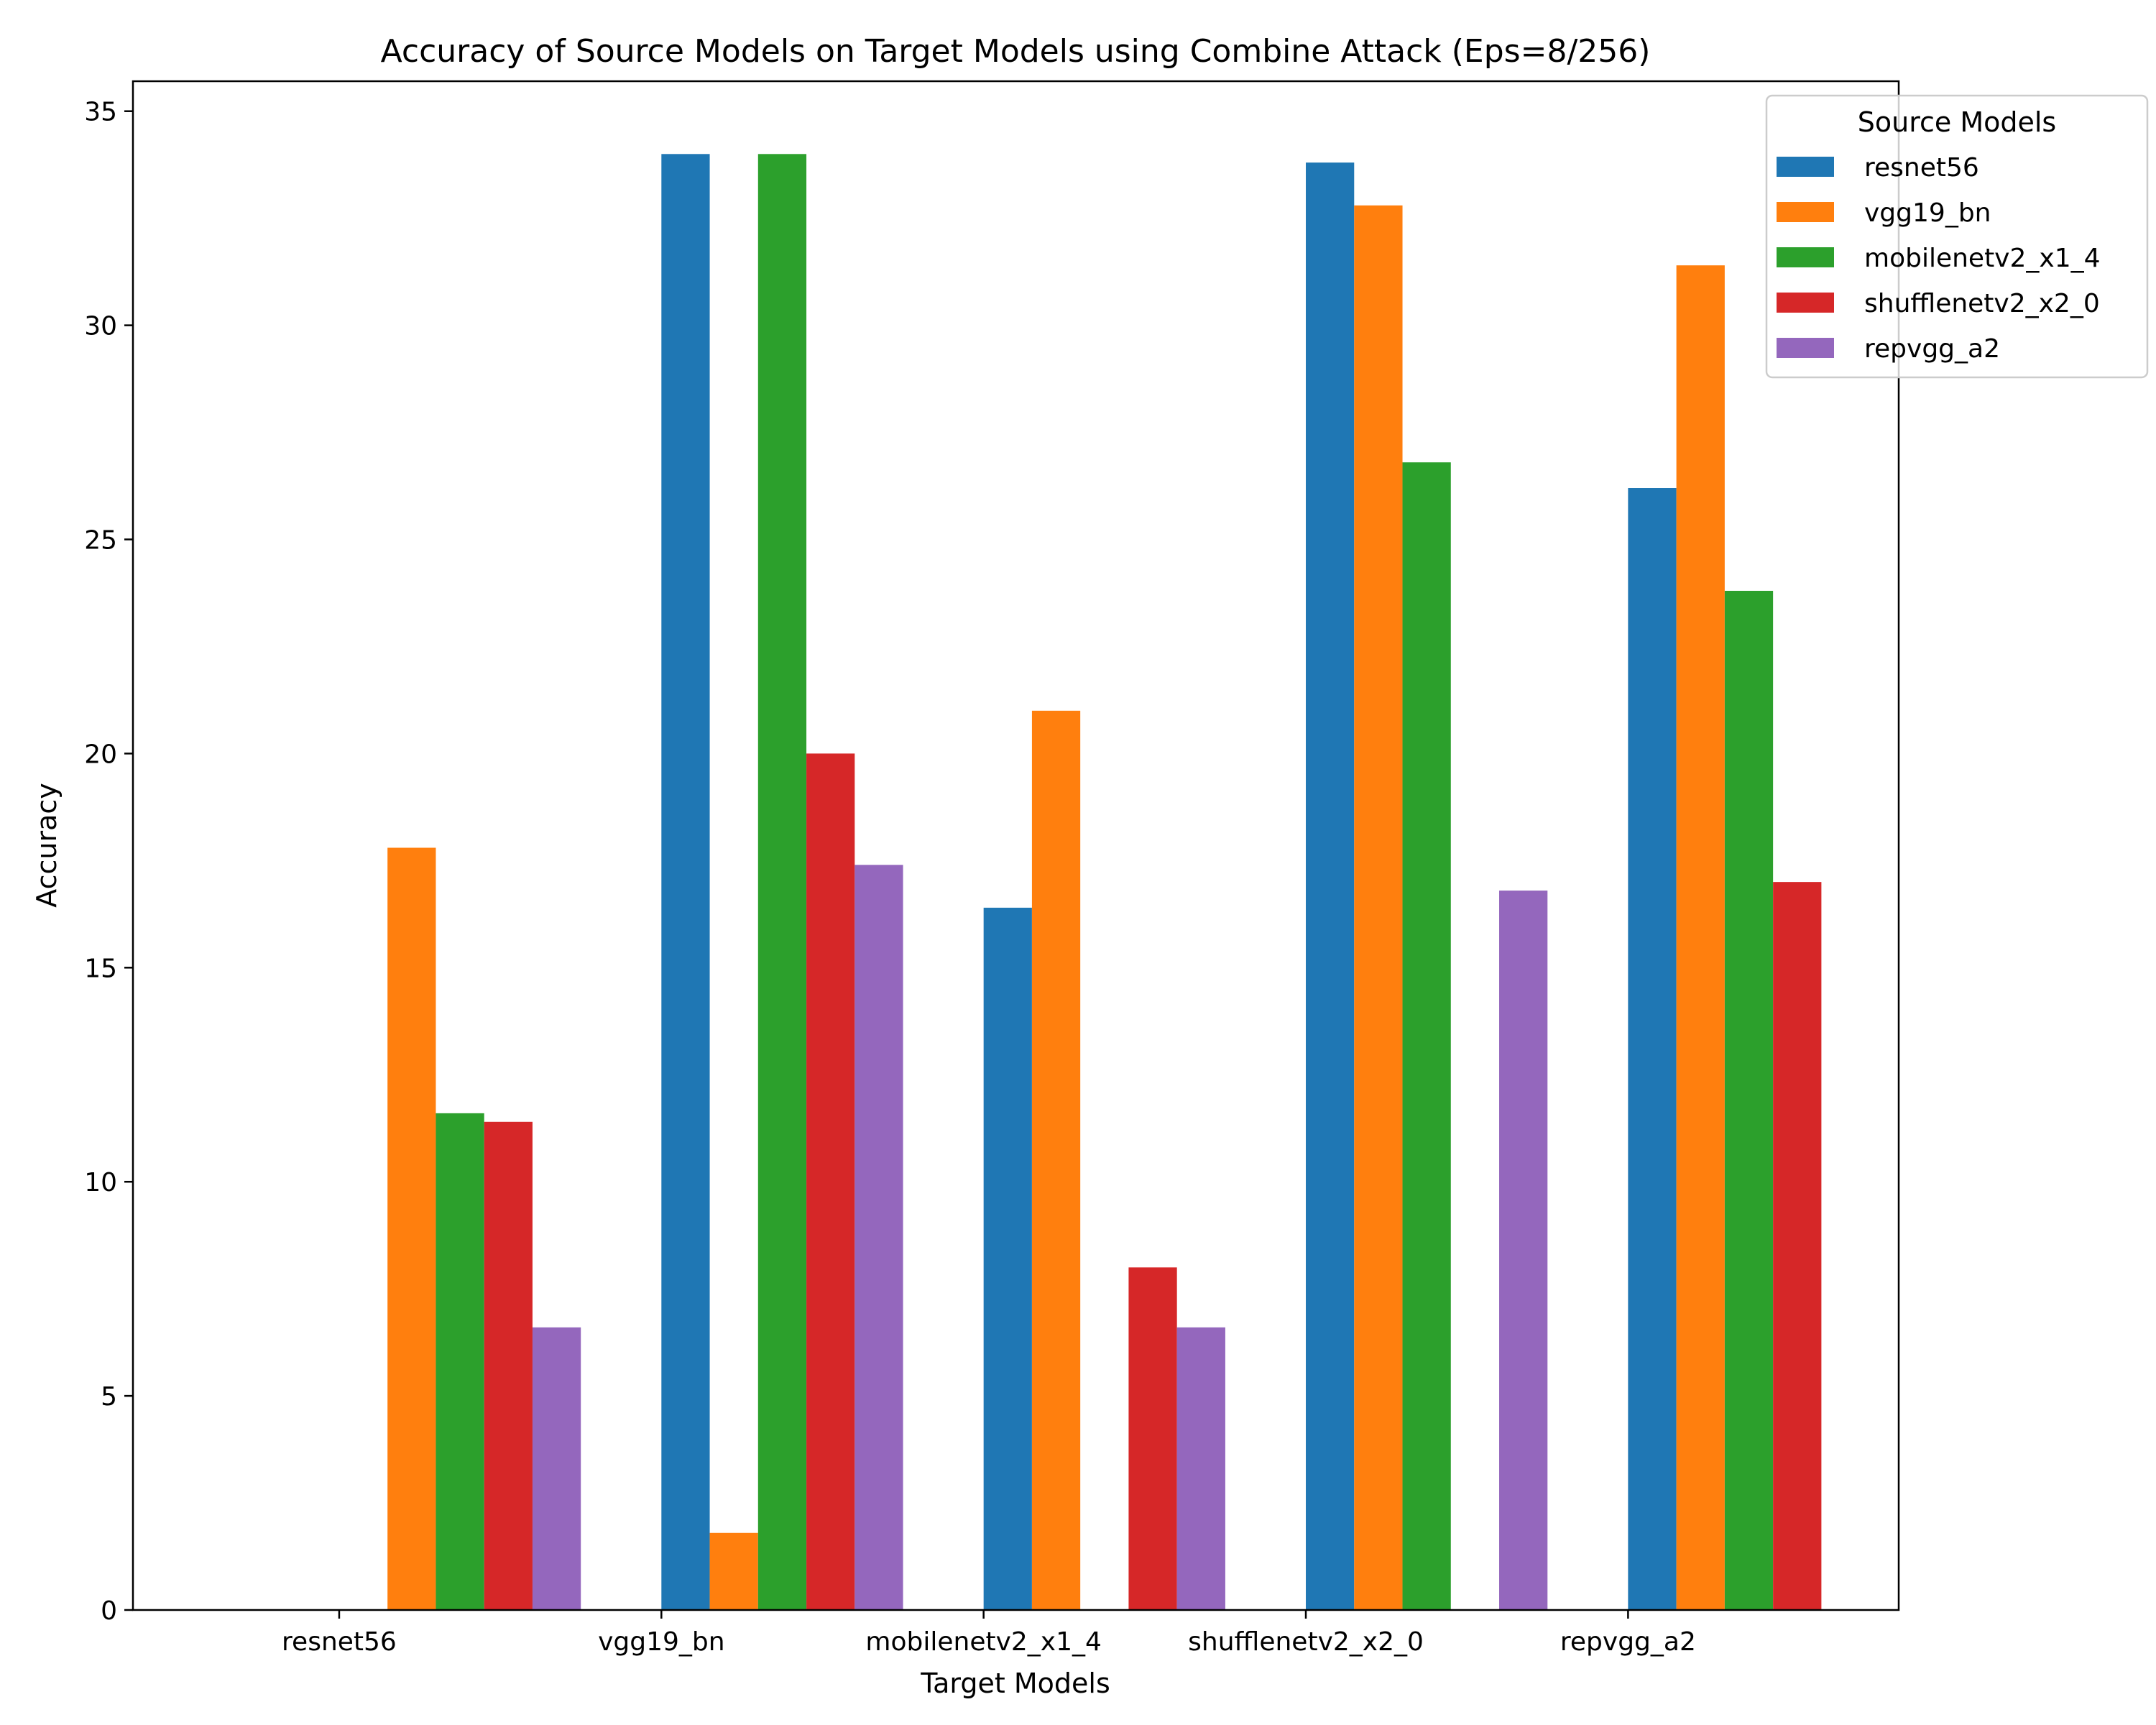  I want to click on x-tick-label-shufflenetv2_x2_0: shufflenetv2_x2_0, so click(1306, 1642).